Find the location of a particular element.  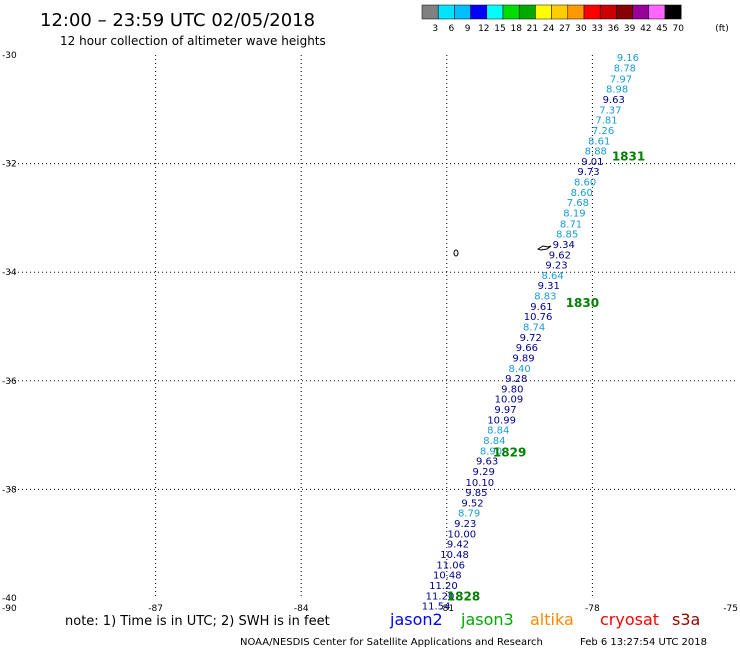

wave-height-value: 10.10 is located at coordinates (479, 483).